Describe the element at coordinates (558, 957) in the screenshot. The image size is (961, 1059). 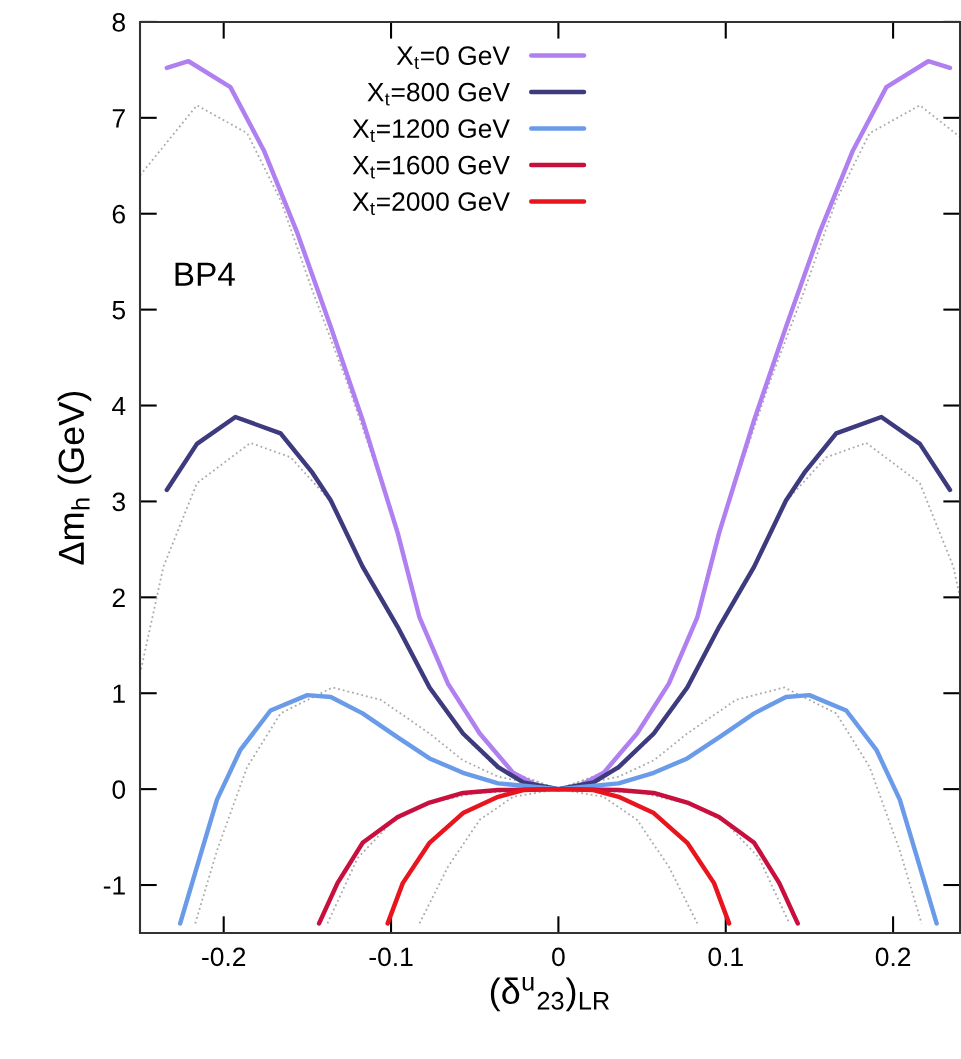
I see `x-tick-label: 0` at that location.